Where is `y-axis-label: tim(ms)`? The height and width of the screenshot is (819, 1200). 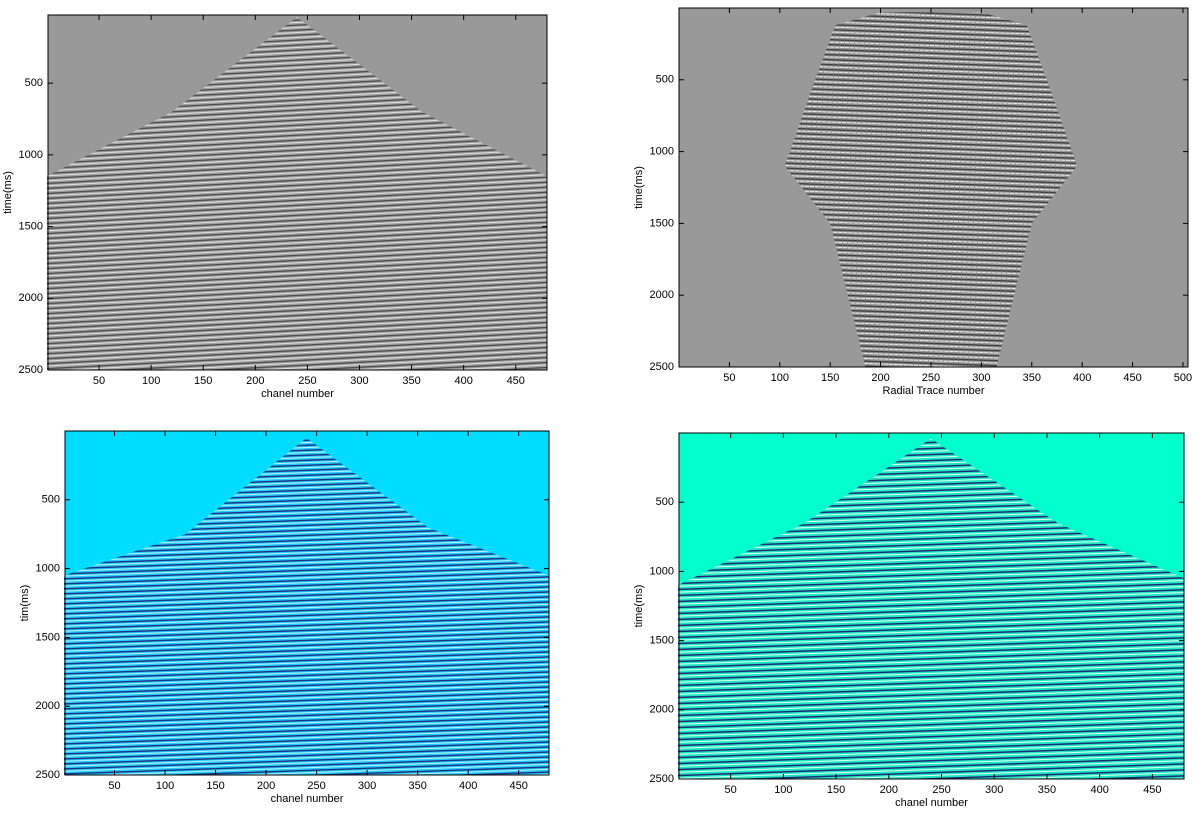 y-axis-label: tim(ms) is located at coordinates (25, 603).